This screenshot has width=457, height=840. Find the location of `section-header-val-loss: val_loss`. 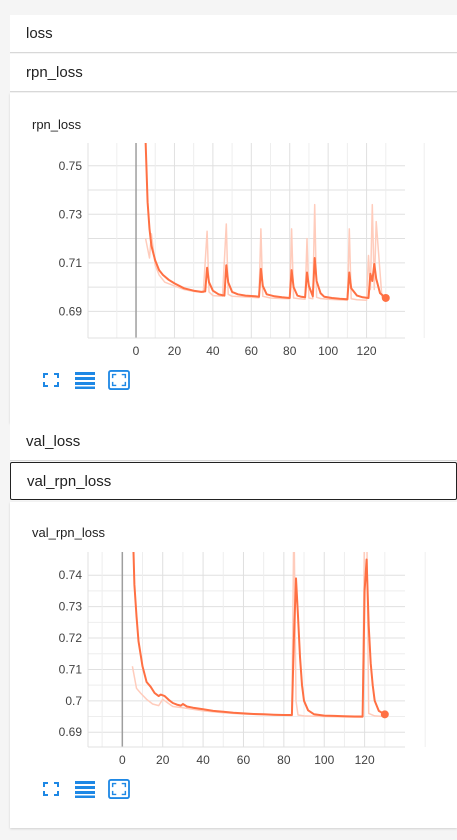

section-header-val-loss: val_loss is located at coordinates (233, 442).